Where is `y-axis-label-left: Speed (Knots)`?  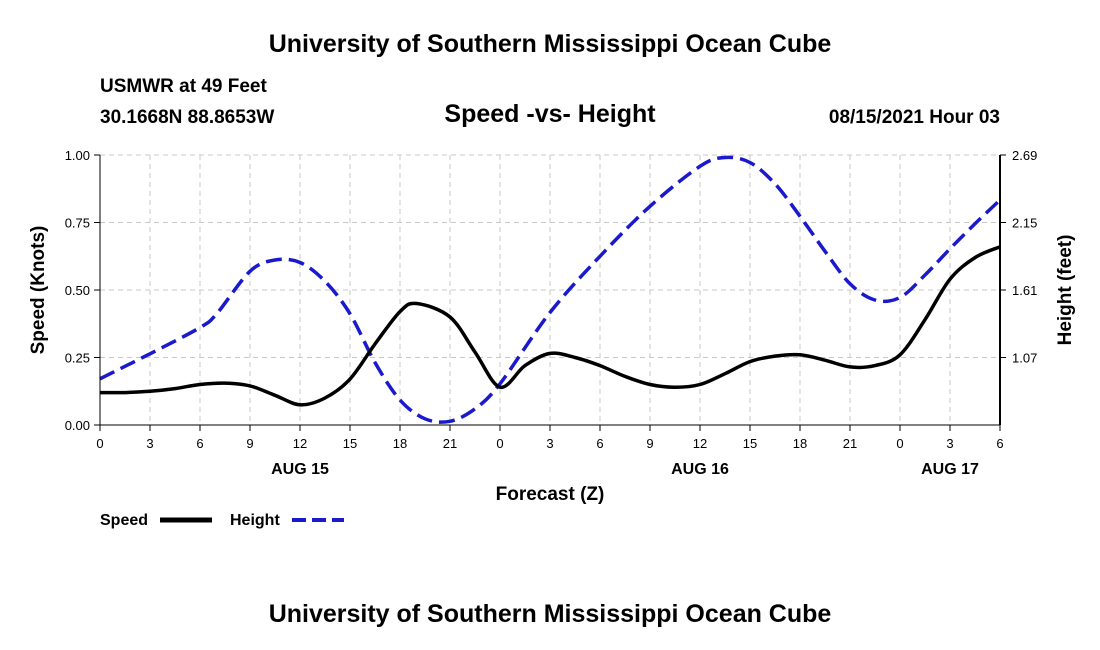
y-axis-label-left: Speed (Knots) is located at coordinates (38, 290).